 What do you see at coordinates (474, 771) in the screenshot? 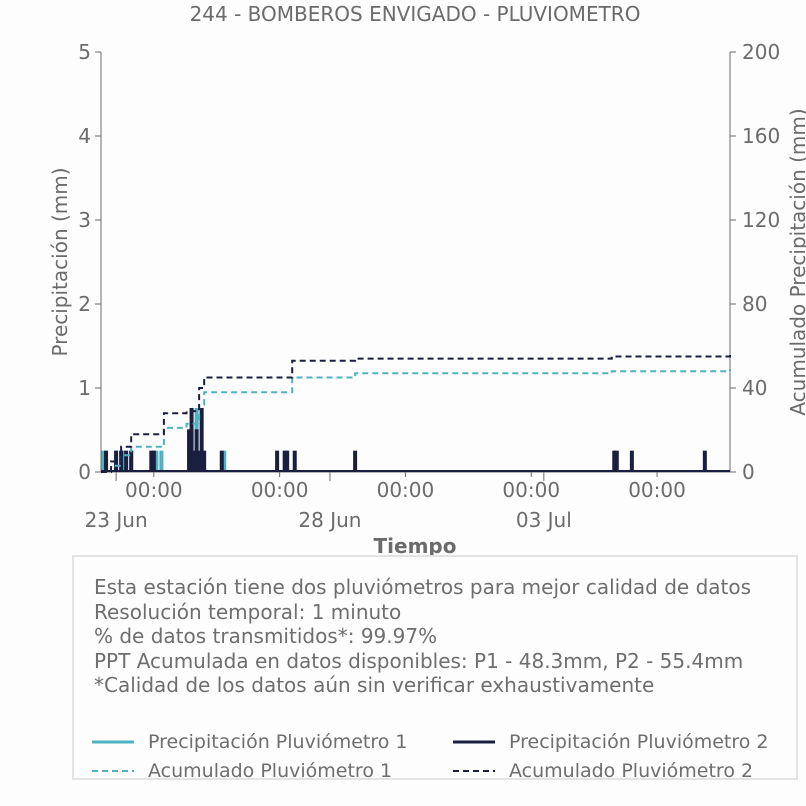
I see `legend-swatch-dashed-navy` at bounding box center [474, 771].